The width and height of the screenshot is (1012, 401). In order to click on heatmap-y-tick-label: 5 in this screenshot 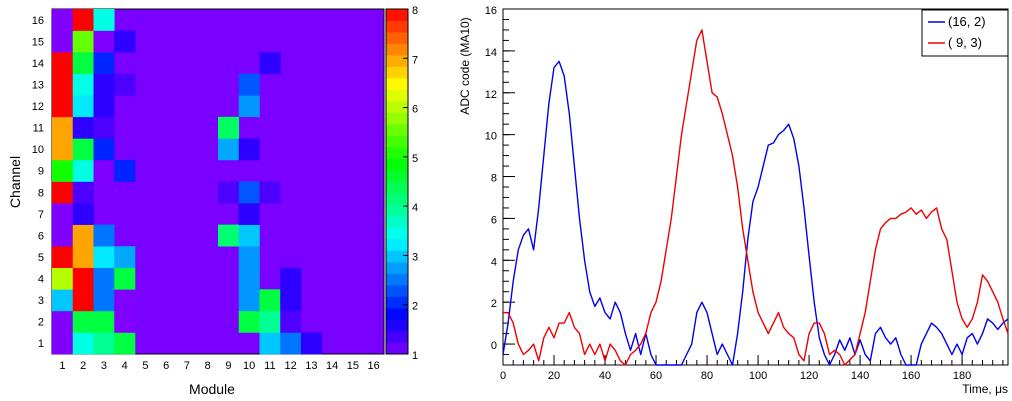, I will do `click(41, 258)`.